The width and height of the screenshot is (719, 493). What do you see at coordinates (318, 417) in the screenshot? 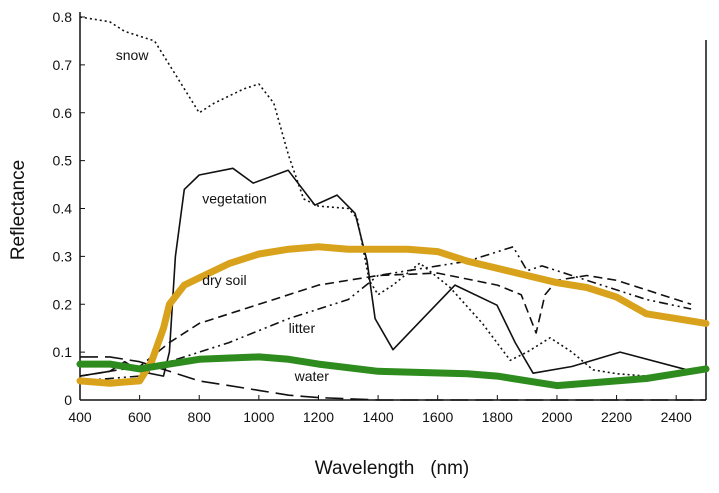
I see `x-tick-label: 1200` at bounding box center [318, 417].